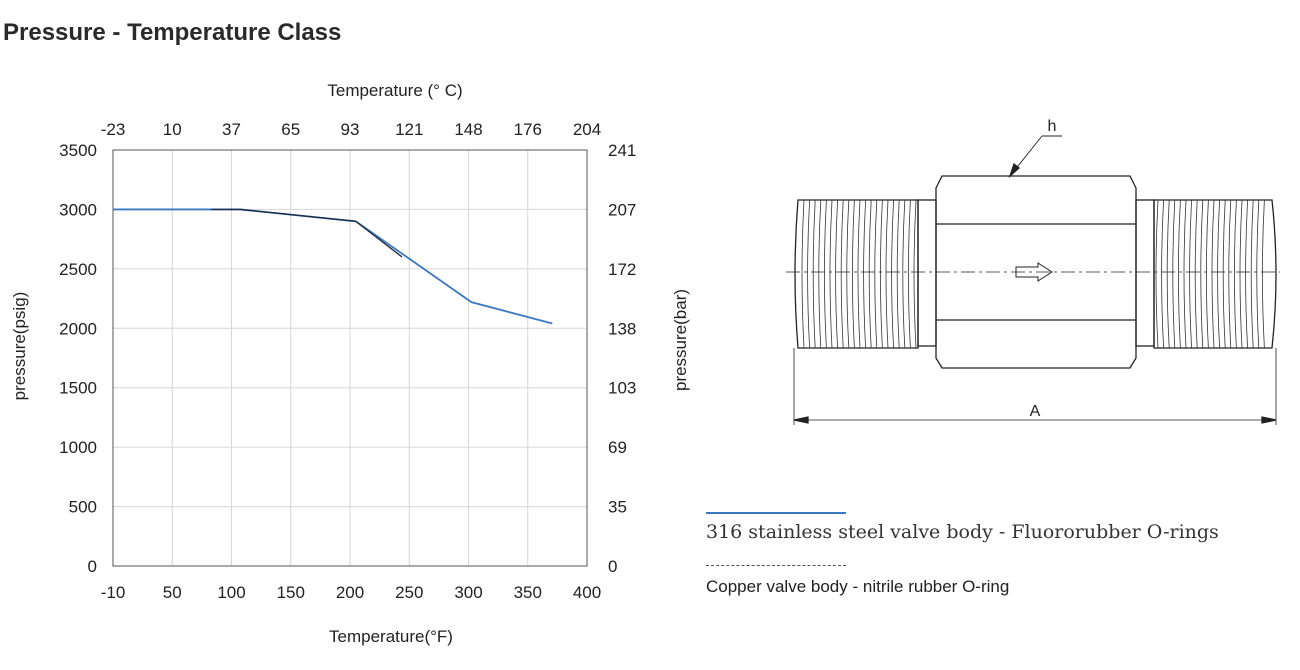 Image resolution: width=1300 pixels, height=670 pixels. What do you see at coordinates (622, 150) in the screenshot?
I see `y2-tick-label: 241` at bounding box center [622, 150].